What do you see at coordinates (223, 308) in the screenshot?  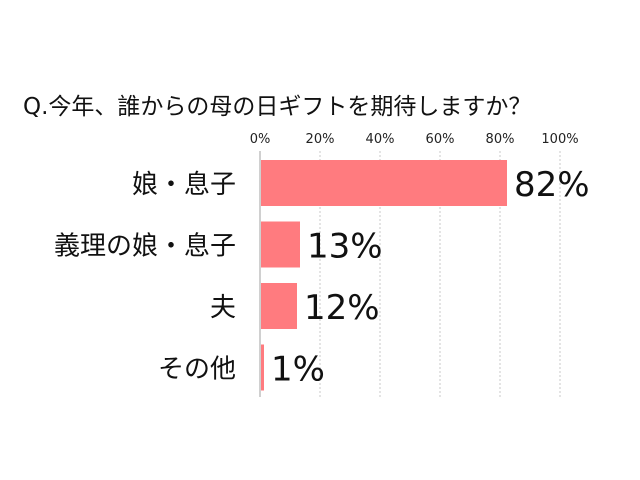 I see `category-label: 夫` at bounding box center [223, 308].